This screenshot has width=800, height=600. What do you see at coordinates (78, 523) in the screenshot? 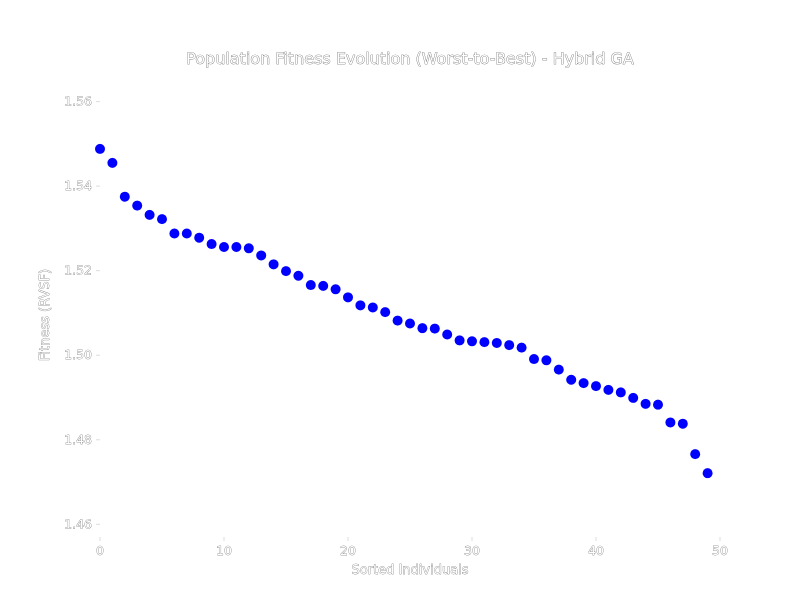
I see `y-tick-label: 1.46` at bounding box center [78, 523].